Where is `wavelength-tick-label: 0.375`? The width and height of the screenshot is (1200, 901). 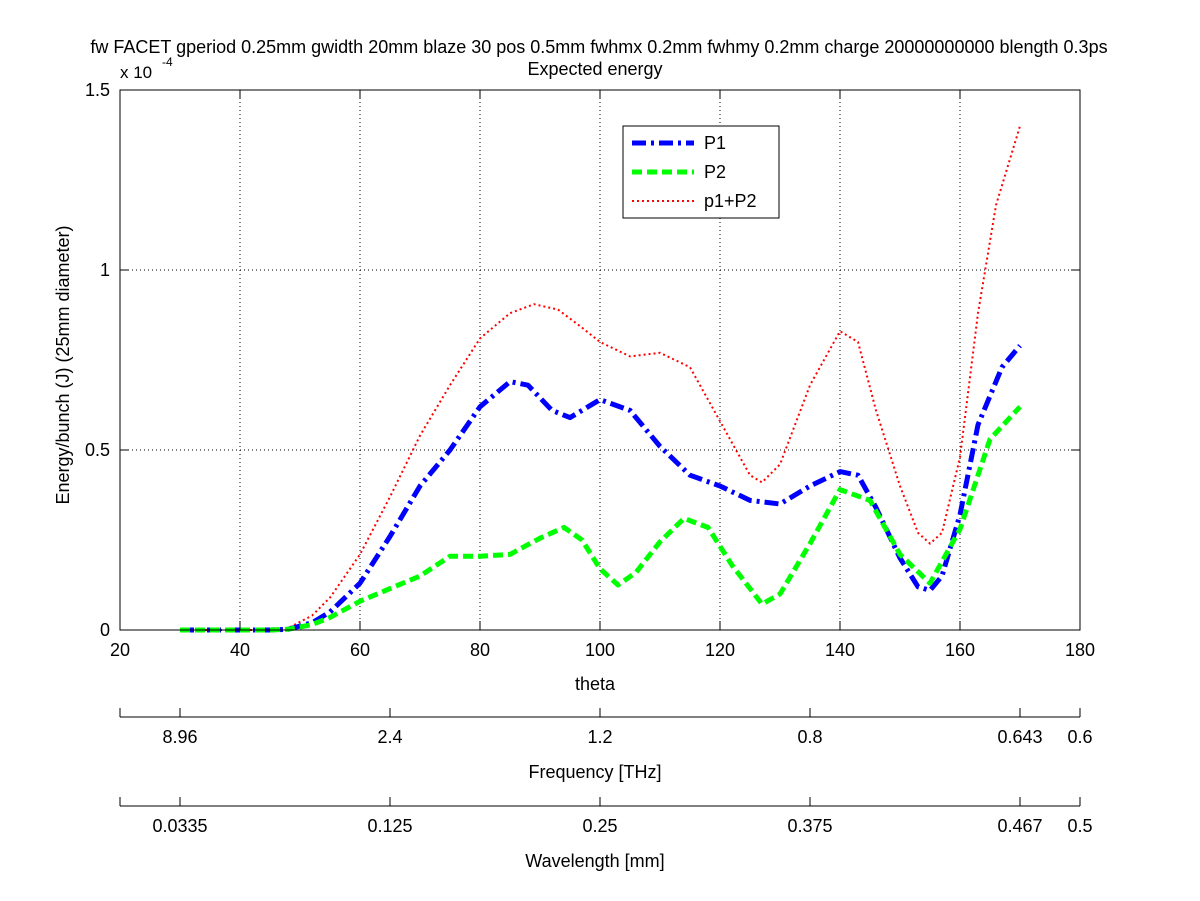
wavelength-tick-label: 0.375 is located at coordinates (809, 826).